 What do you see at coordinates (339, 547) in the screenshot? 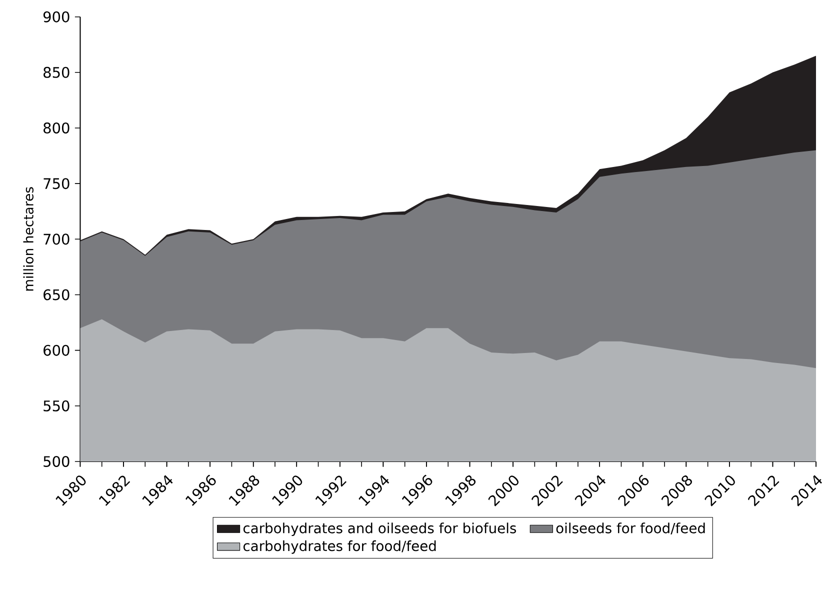
I see `legend-label: carbohydrates for food/feed` at bounding box center [339, 547].